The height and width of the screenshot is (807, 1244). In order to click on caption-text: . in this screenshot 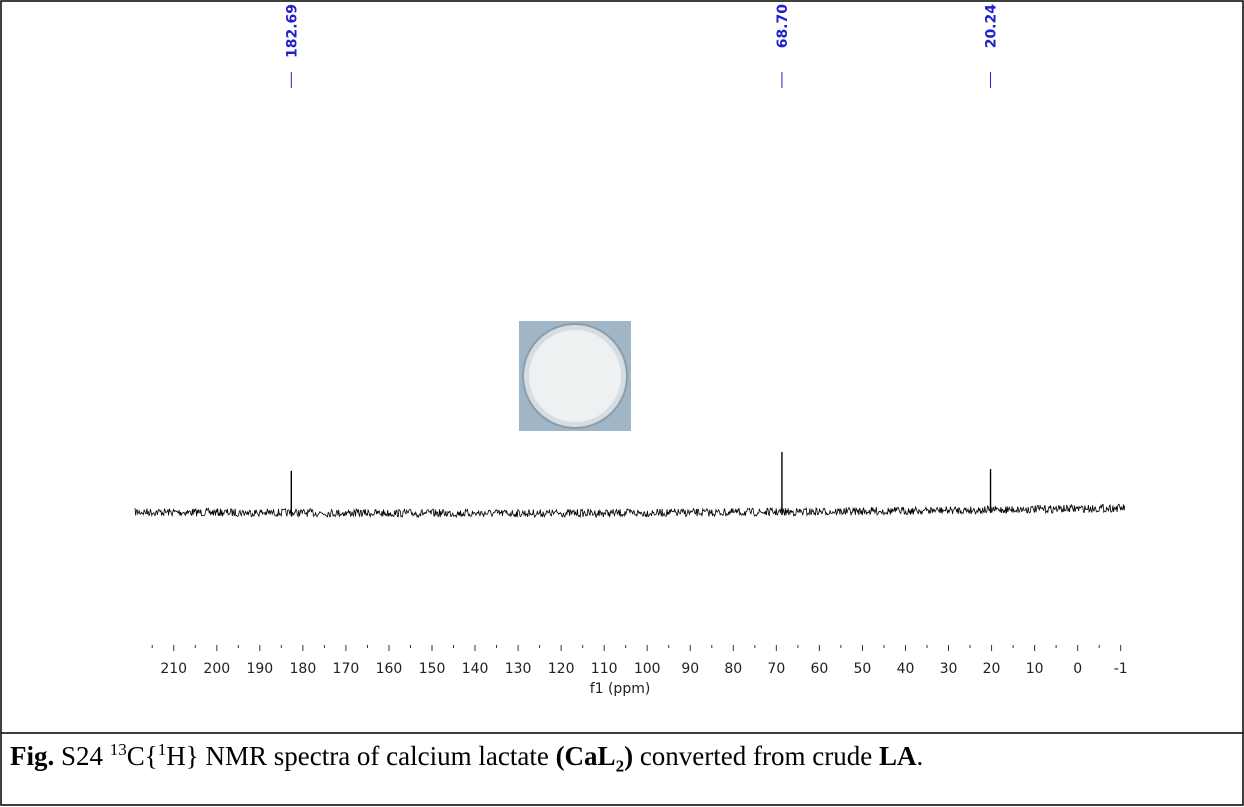, I will do `click(920, 756)`.